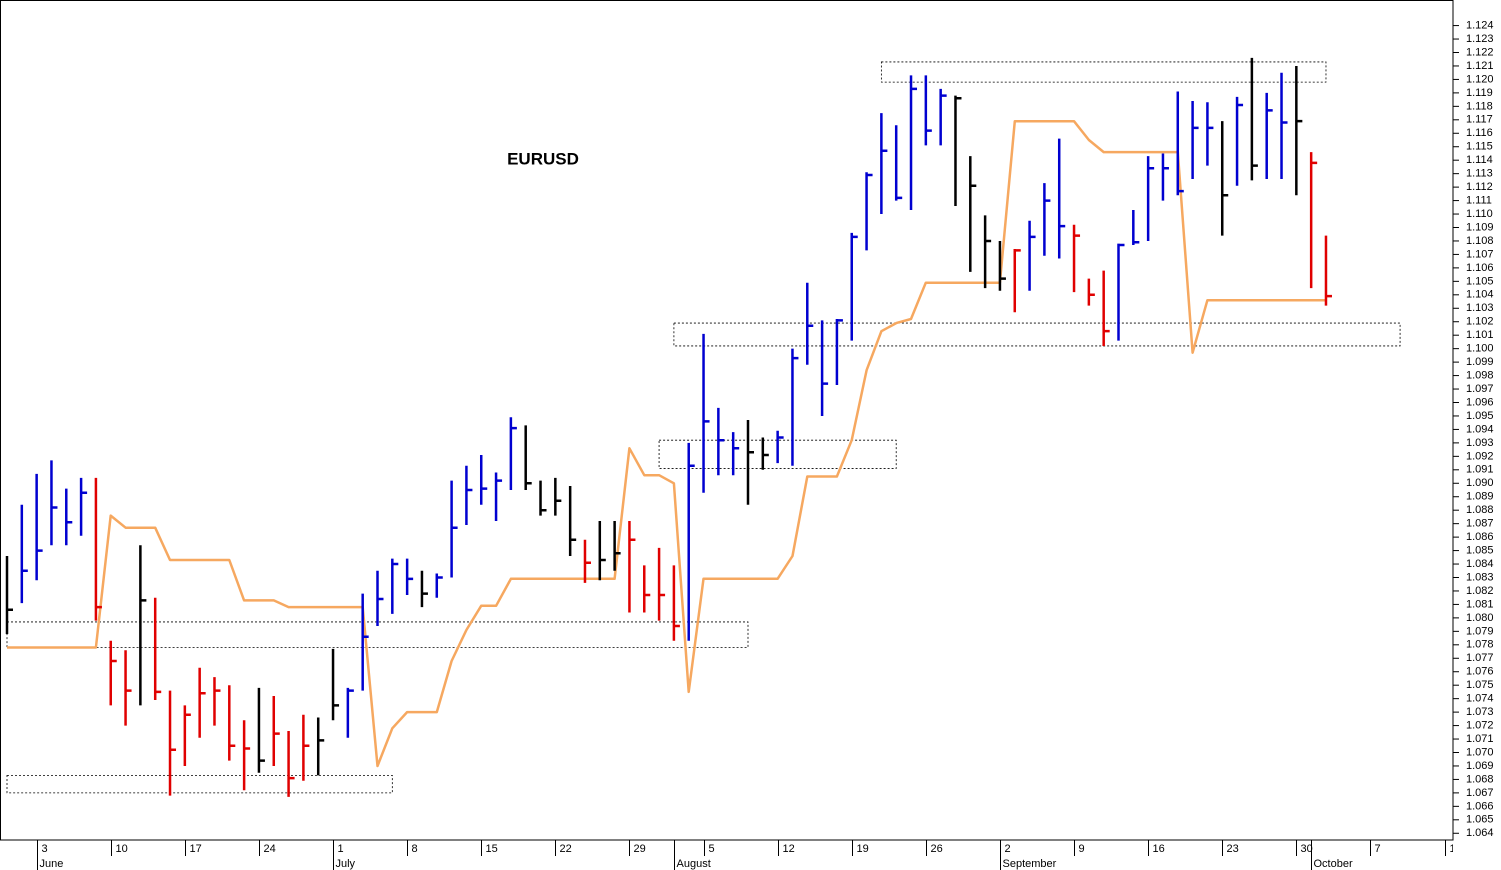 The width and height of the screenshot is (1501, 870). Describe the element at coordinates (1456, 849) in the screenshot. I see `x-tick-label: 14` at that location.